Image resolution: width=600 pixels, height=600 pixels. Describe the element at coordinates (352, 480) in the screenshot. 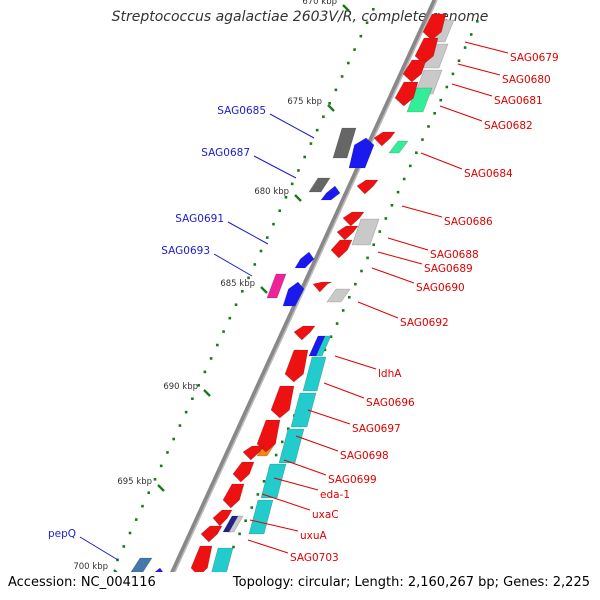

I see `gene-label-sag0699: SAG0699` at that location.